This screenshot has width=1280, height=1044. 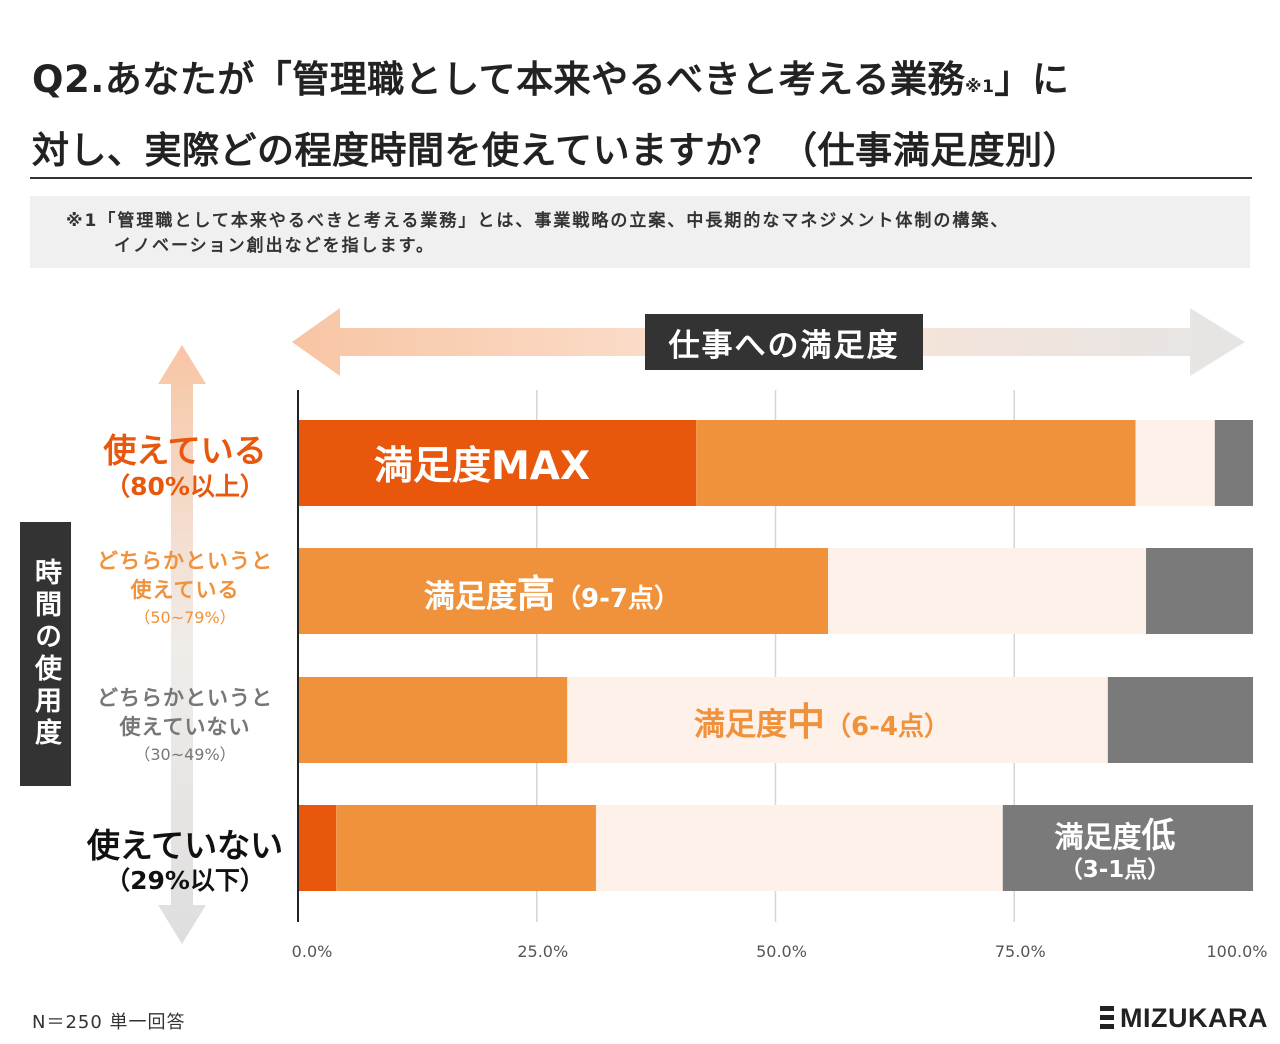 I want to click on sample-note: N＝250 単一回答, so click(x=109, y=1022).